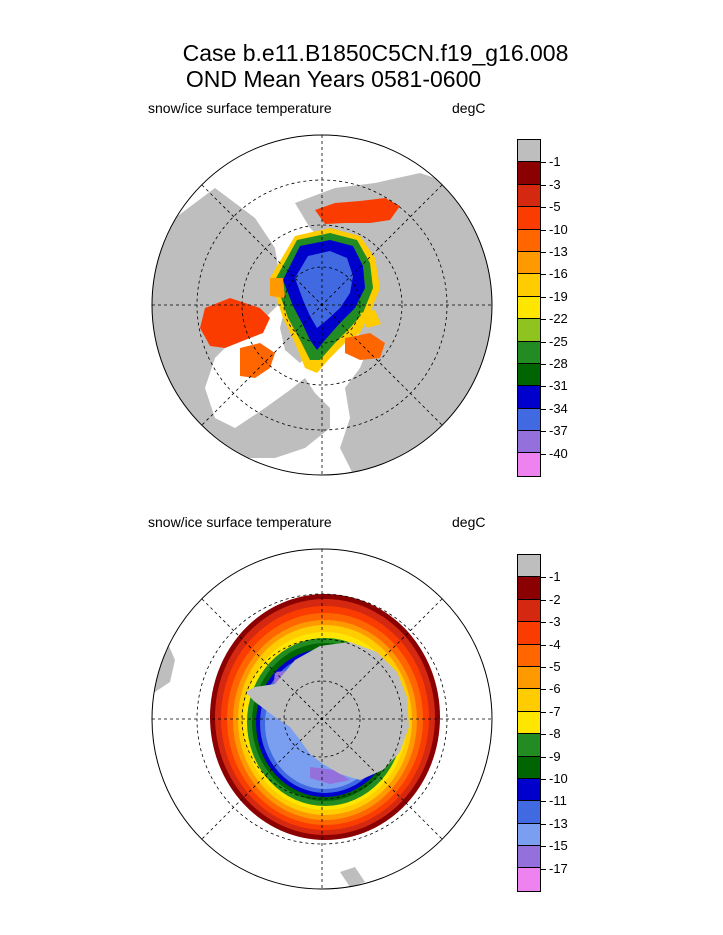 The image size is (723, 935). I want to click on north-colorbar, so click(529, 308).